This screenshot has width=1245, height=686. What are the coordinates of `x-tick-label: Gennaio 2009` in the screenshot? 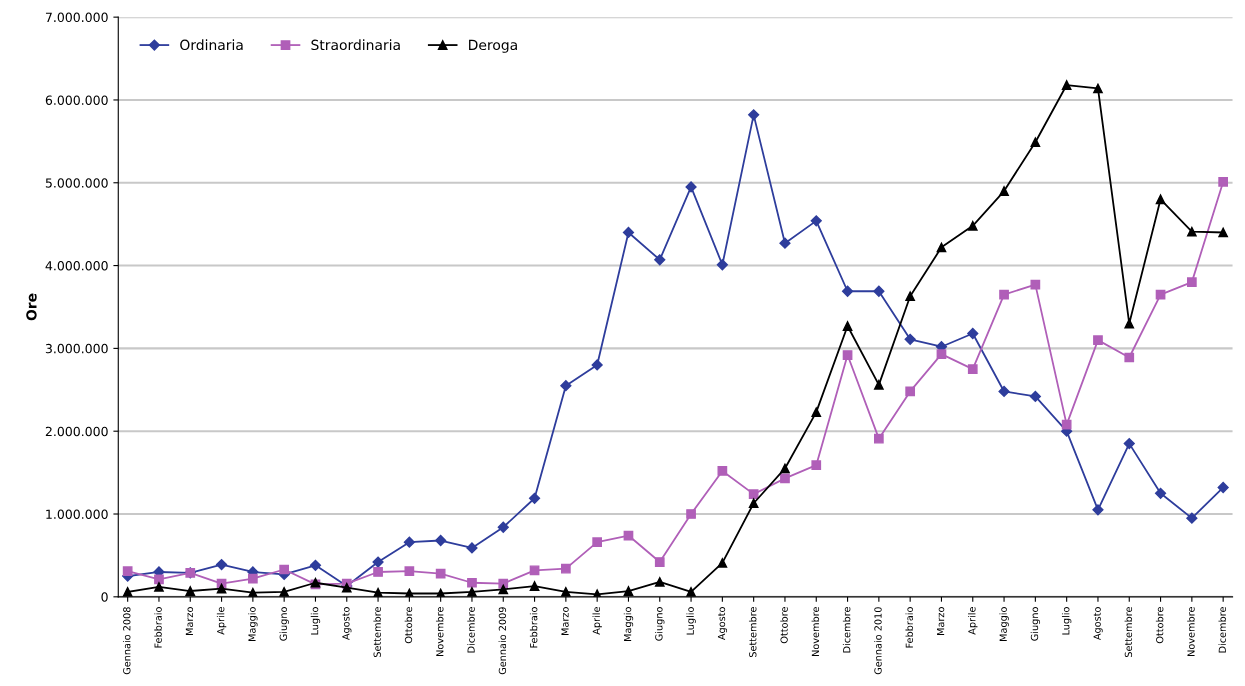 It's located at (502, 641).